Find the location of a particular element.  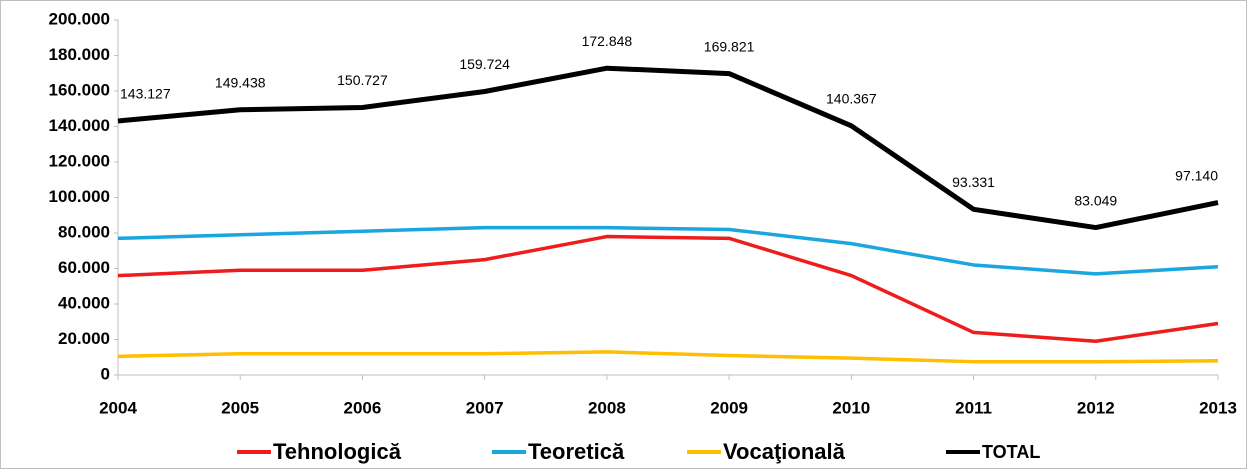

x-tick-label: 2010 is located at coordinates (851, 407).